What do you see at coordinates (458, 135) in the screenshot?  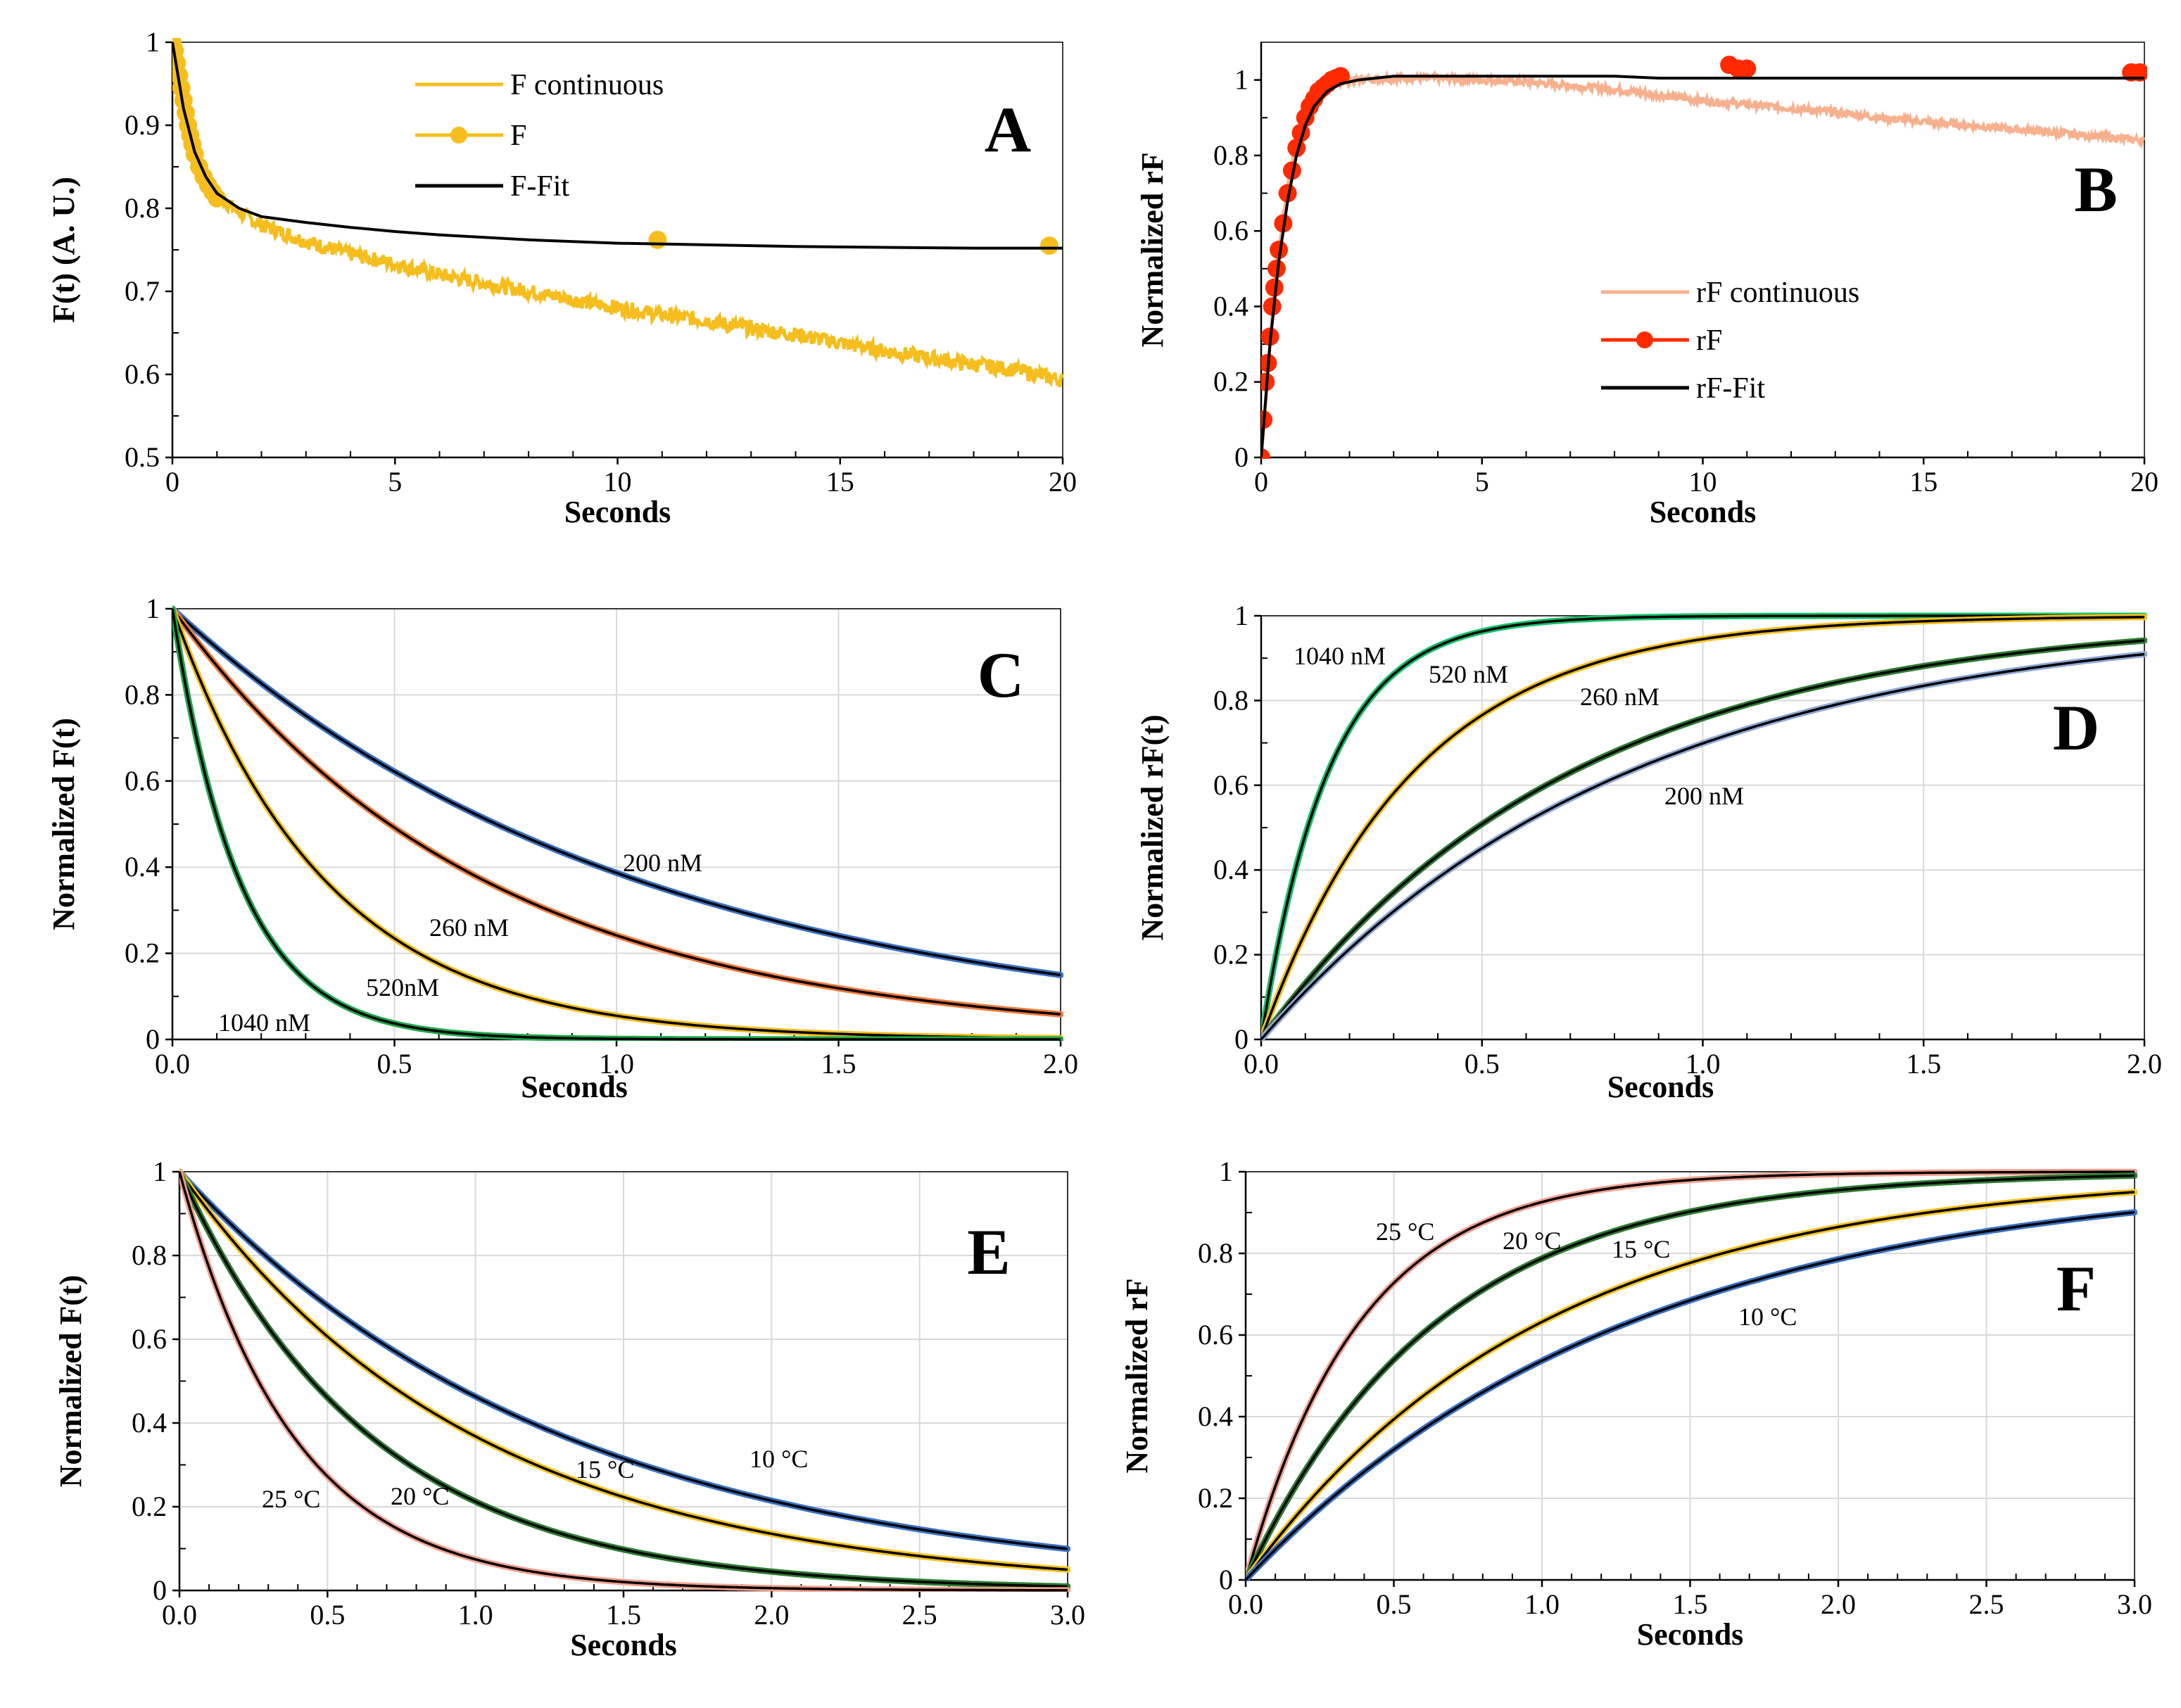 I see `legend-swatch-marker` at bounding box center [458, 135].